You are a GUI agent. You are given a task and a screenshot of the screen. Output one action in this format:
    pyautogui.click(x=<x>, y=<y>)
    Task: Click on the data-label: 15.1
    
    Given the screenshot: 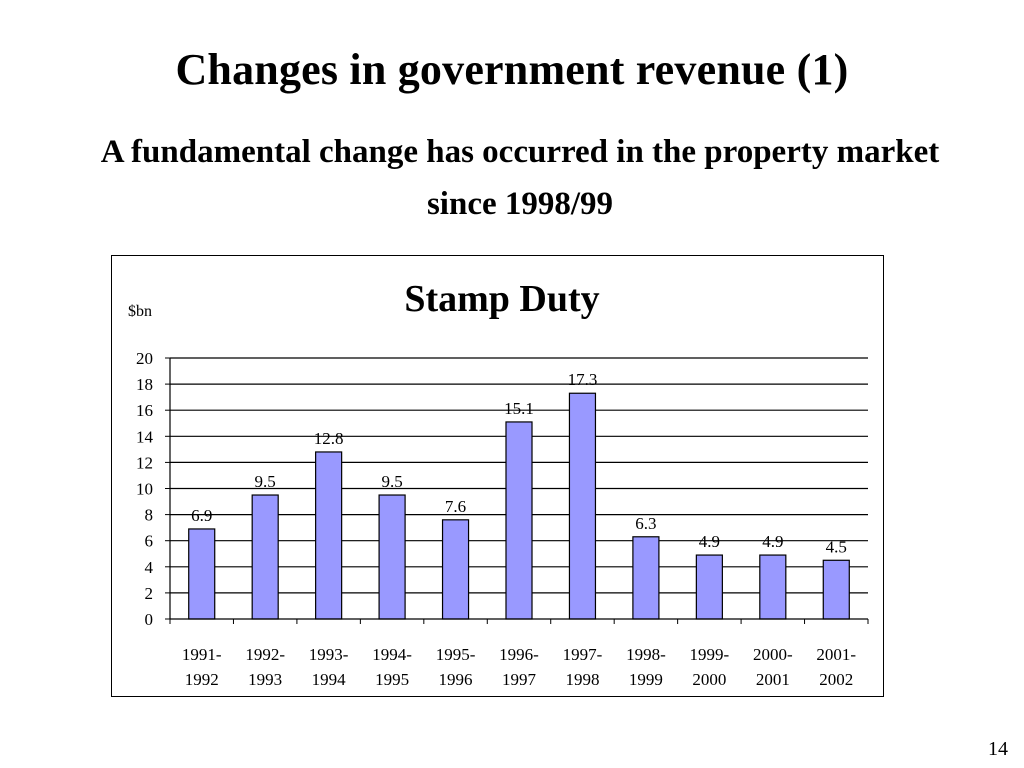 What is the action you would take?
    pyautogui.click(x=519, y=408)
    